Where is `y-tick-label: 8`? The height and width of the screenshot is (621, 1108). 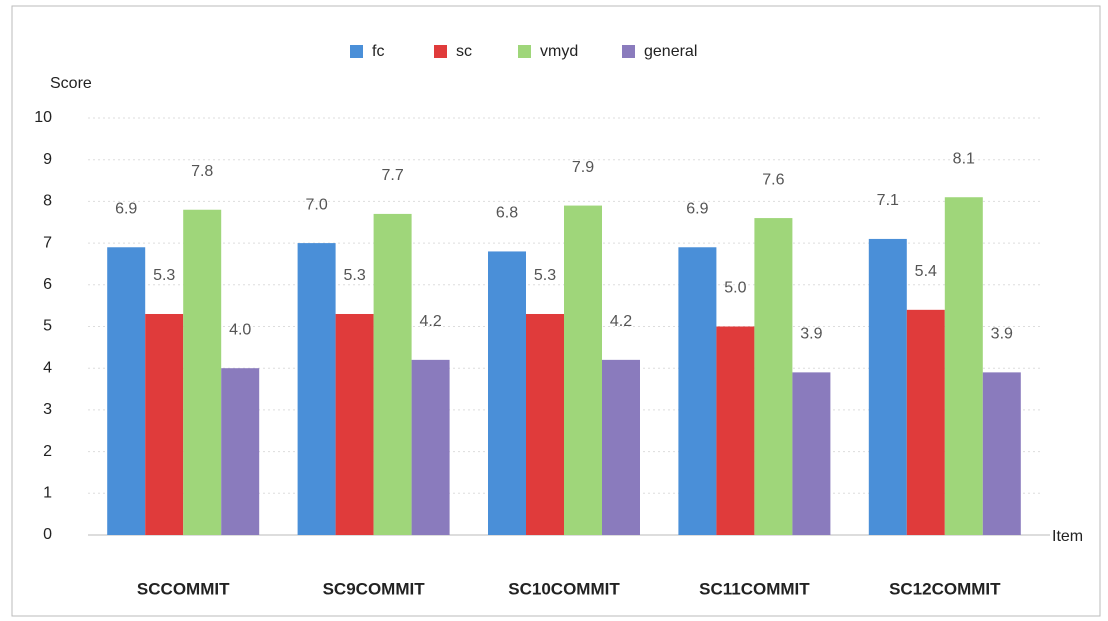 y-tick-label: 8 is located at coordinates (47, 201).